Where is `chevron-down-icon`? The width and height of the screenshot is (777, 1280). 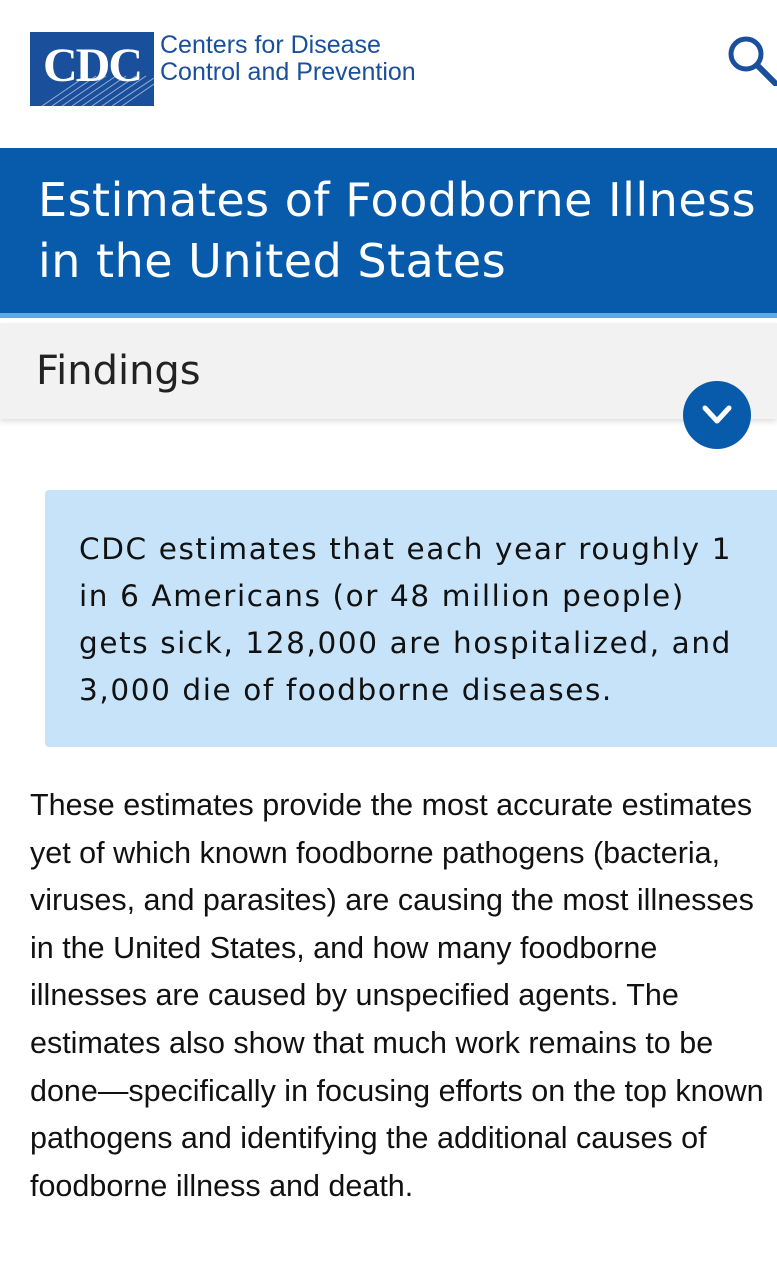 chevron-down-icon is located at coordinates (717, 414).